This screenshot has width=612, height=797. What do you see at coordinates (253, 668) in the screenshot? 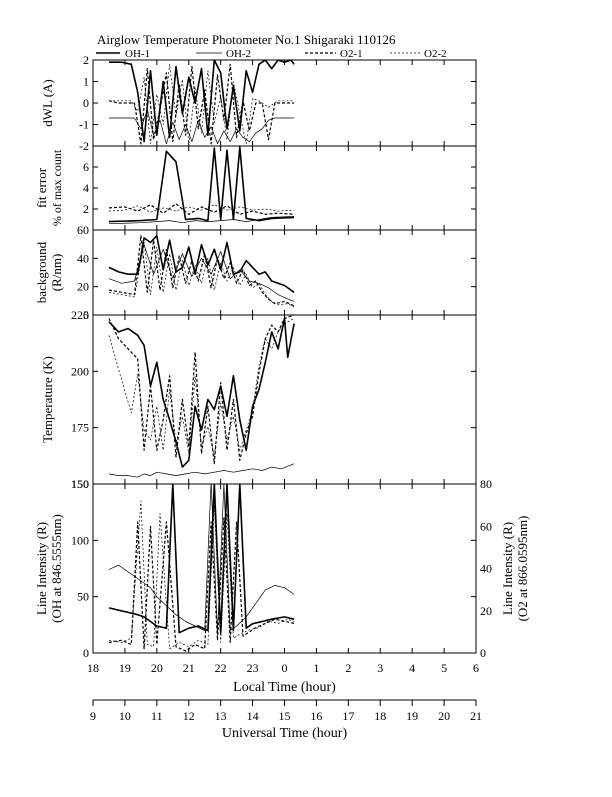
I see `x-local-tick-label: 23` at bounding box center [253, 668].